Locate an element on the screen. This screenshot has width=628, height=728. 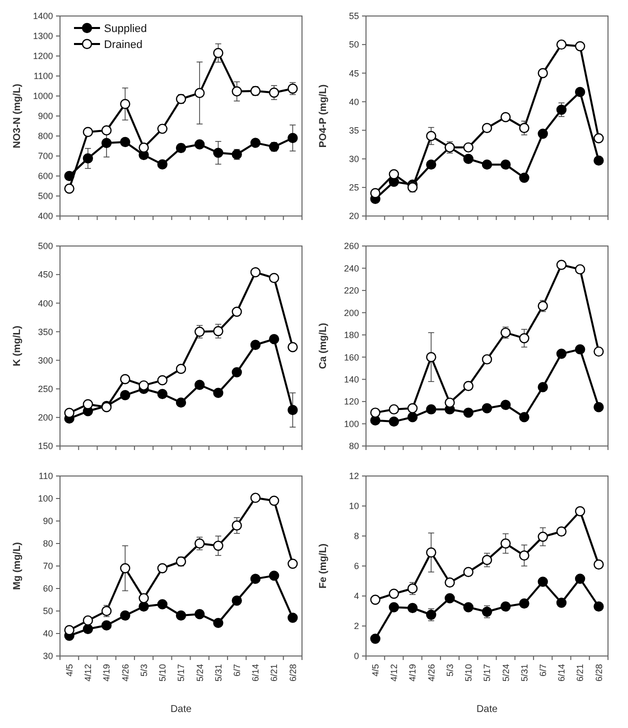
y-tick-label: 25 is located at coordinates (353, 187).